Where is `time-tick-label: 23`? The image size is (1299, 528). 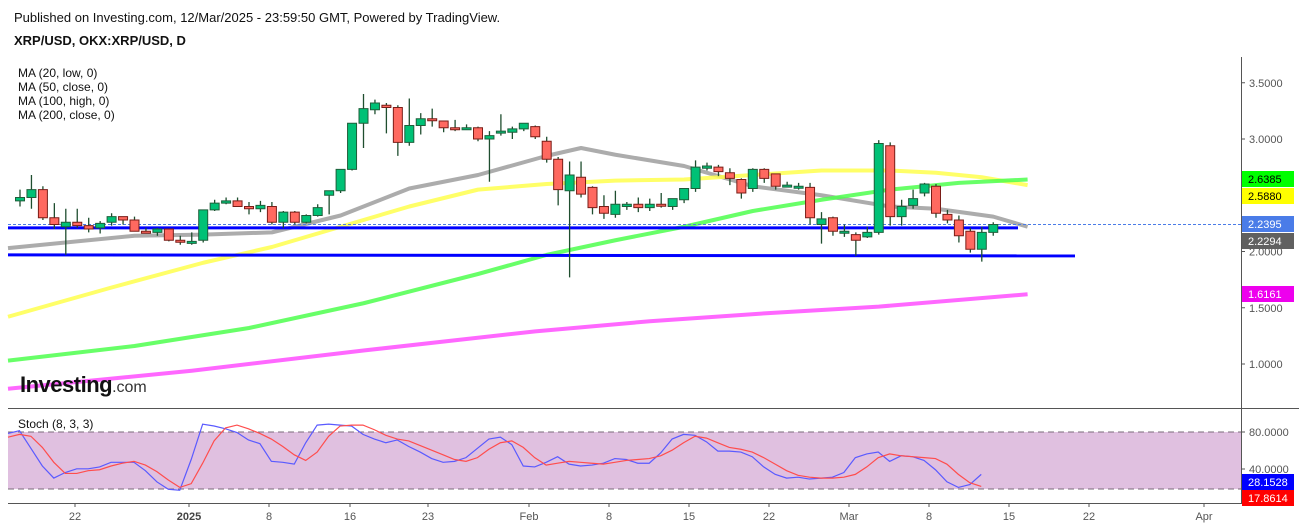
time-tick-label: 23 is located at coordinates (428, 517).